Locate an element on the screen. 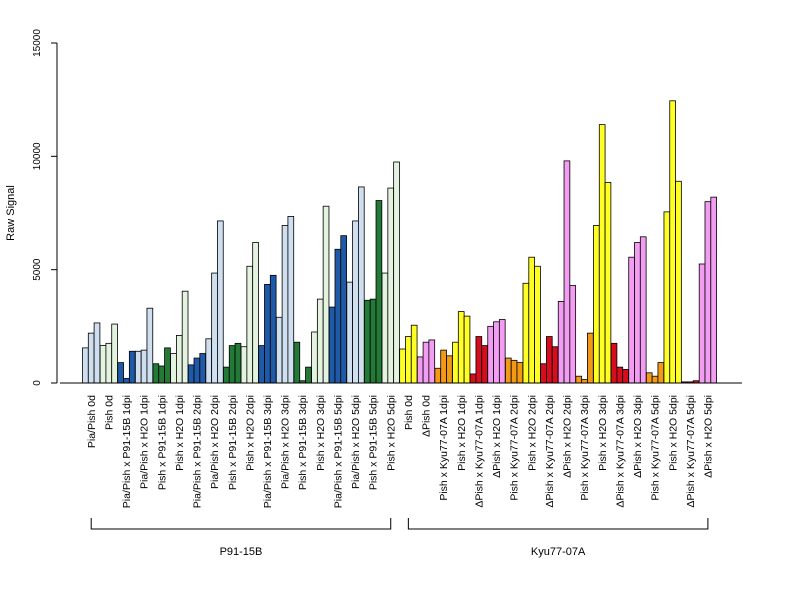 The width and height of the screenshot is (800, 600). x-tick-label: Pish x Kyu77-07A 3dpi is located at coordinates (585, 448).